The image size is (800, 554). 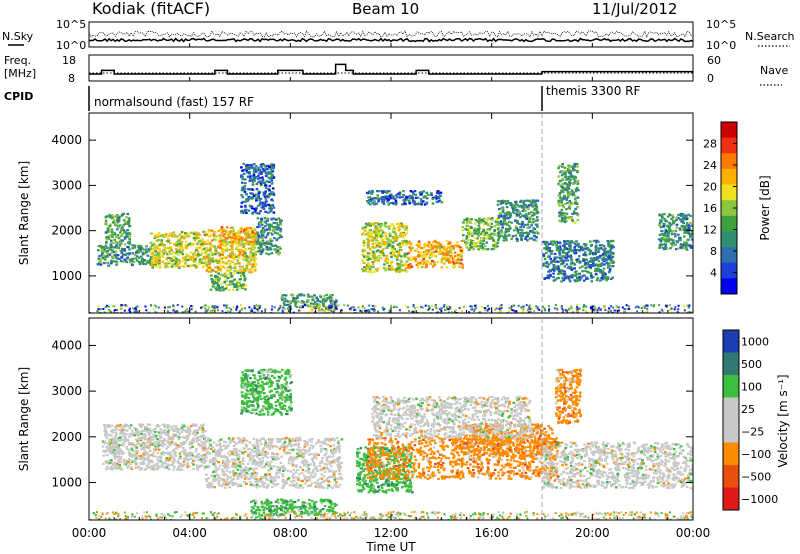 What do you see at coordinates (174, 102) in the screenshot?
I see `cpid-segment-1: normalsound (fast) 157 RF` at bounding box center [174, 102].